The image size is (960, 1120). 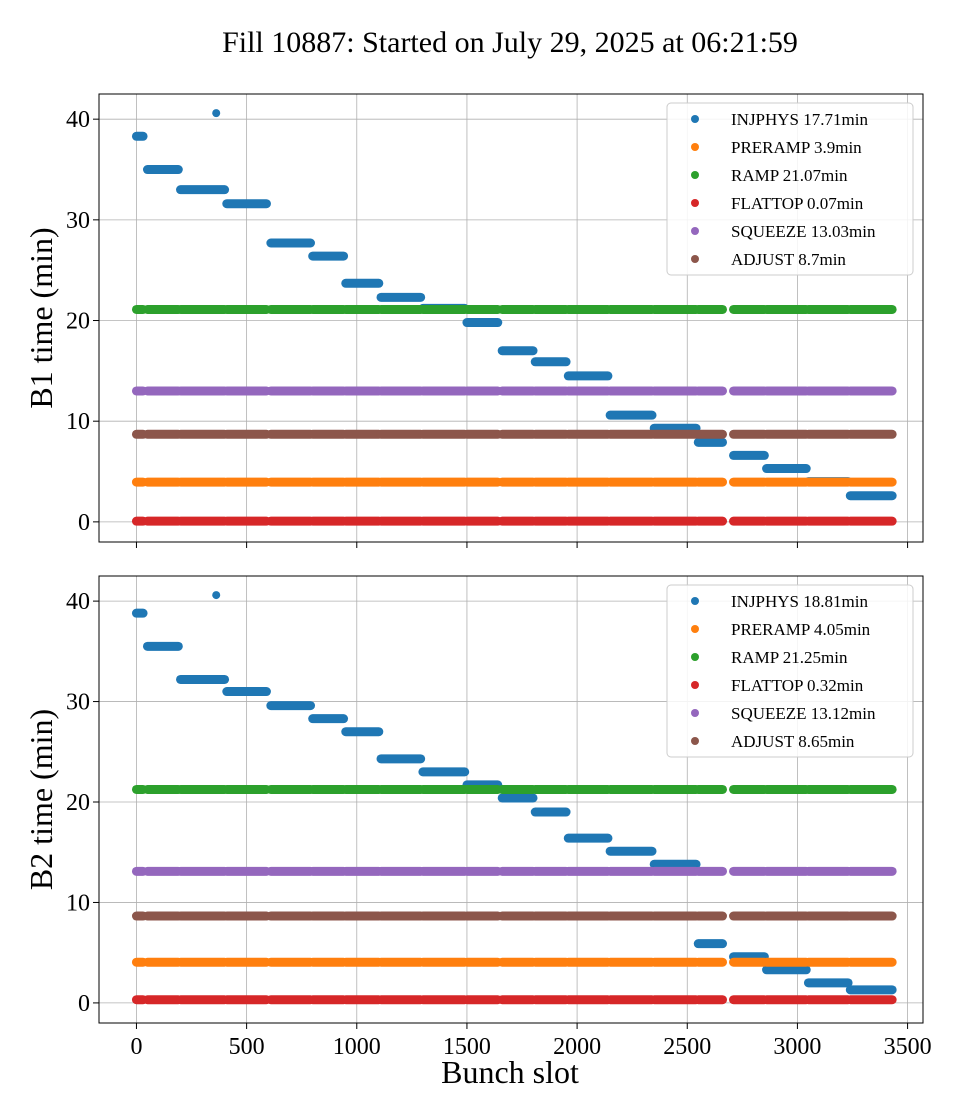 What do you see at coordinates (801, 629) in the screenshot?
I see `legend-label: PRERAMP 4.05min` at bounding box center [801, 629].